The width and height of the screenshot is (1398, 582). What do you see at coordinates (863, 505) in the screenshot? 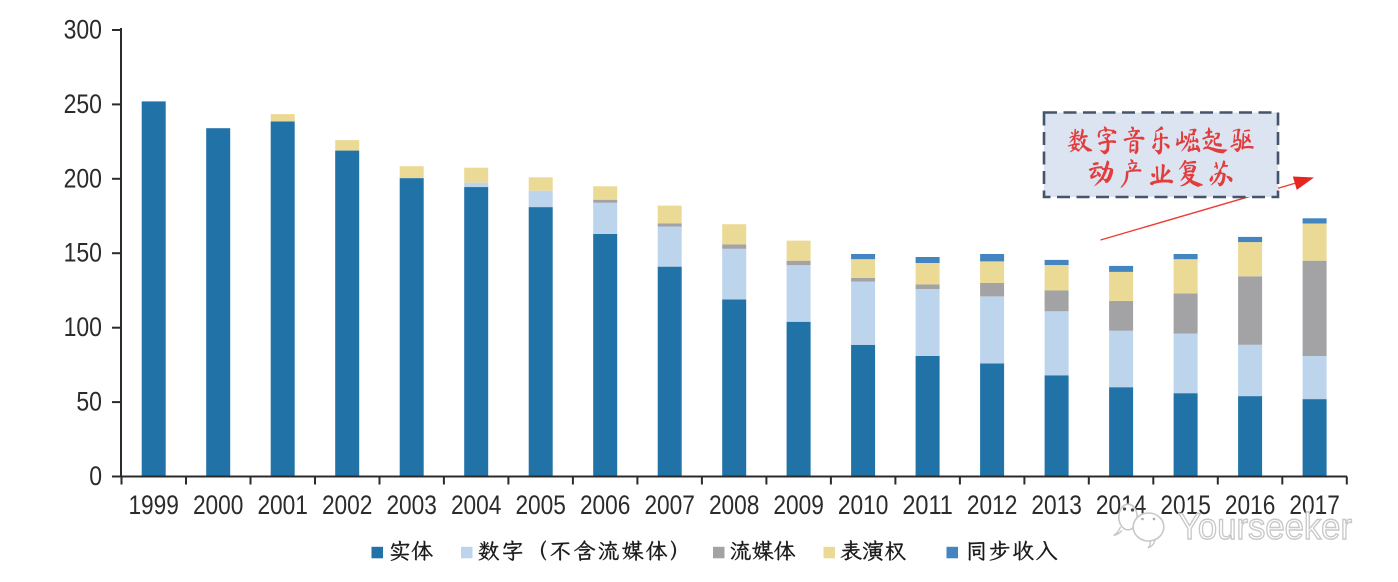
I see `svg-text: 2010` at bounding box center [863, 505].